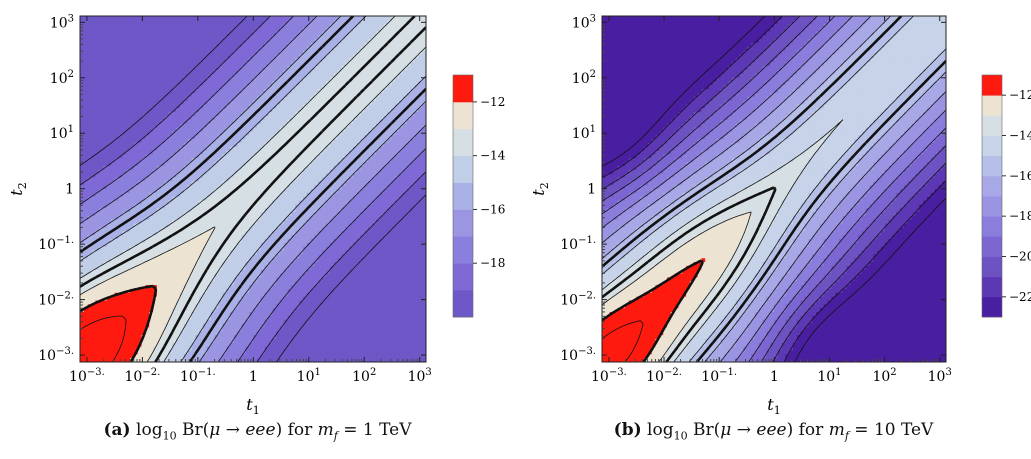 The image size is (1031, 459). What do you see at coordinates (578, 355) in the screenshot?
I see `y-tick-label: 10−3.` at bounding box center [578, 355].